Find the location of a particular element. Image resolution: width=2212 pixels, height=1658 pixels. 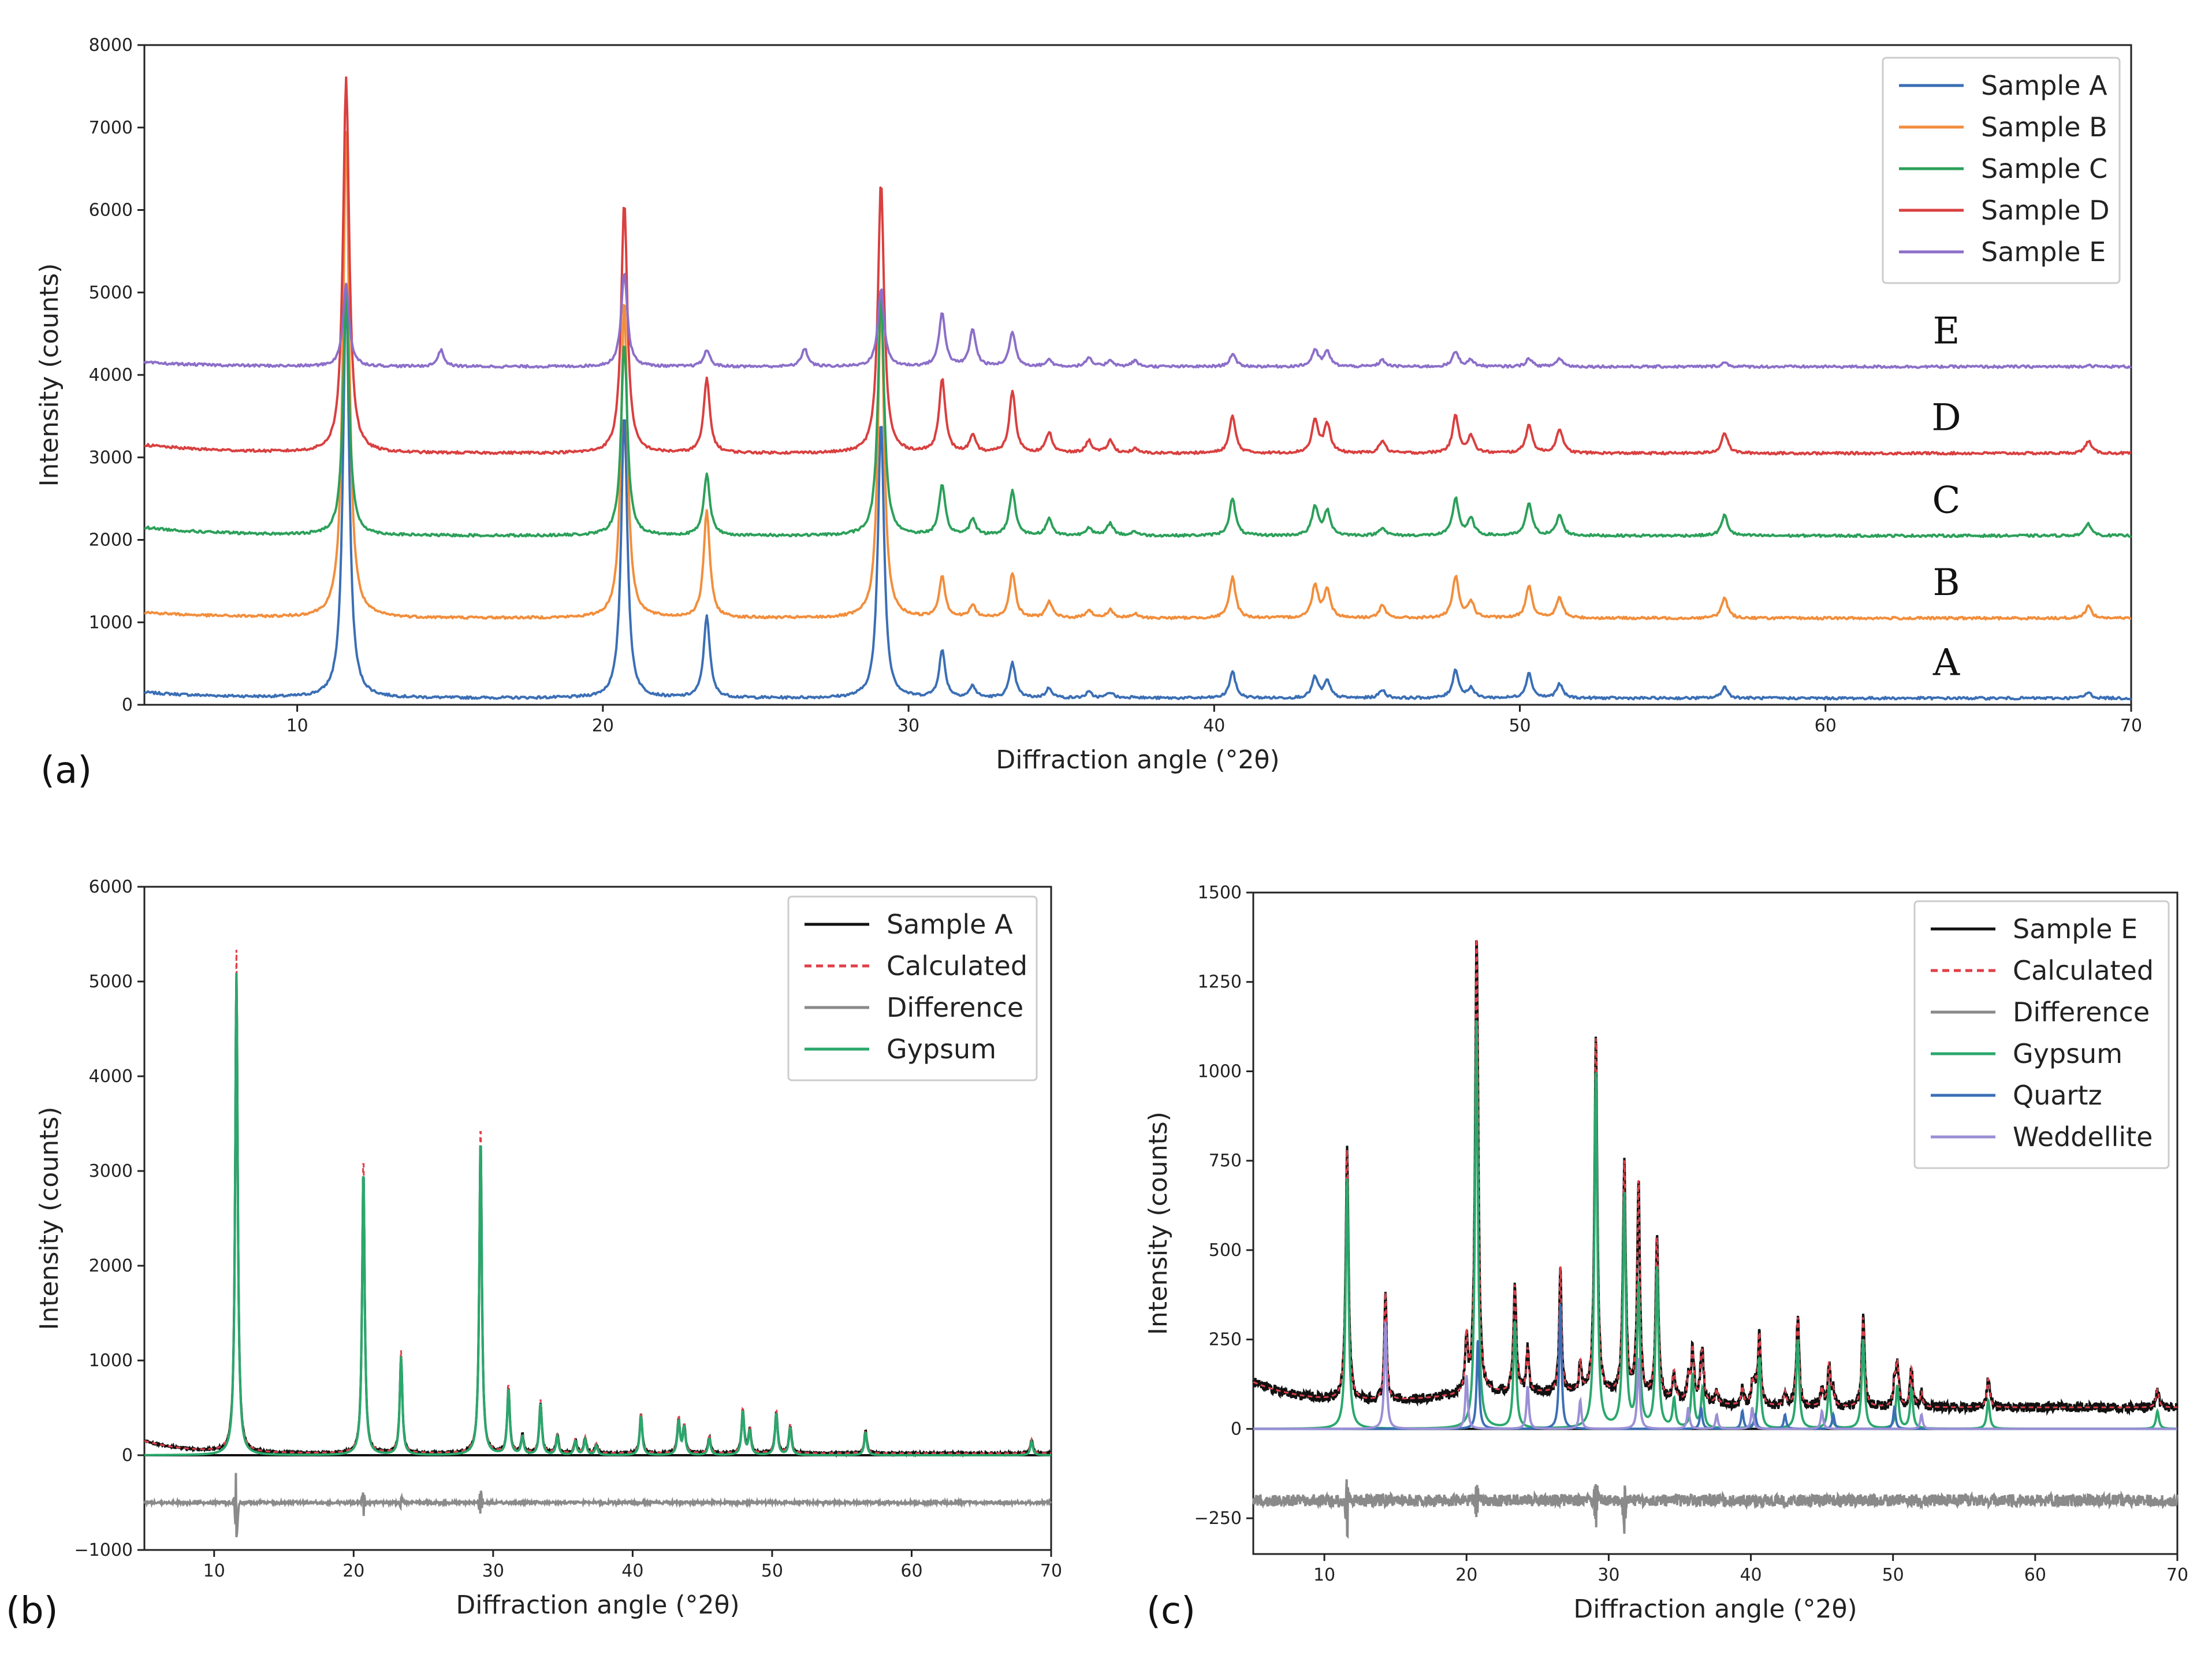

panel-a-label: (a) is located at coordinates (66, 770).